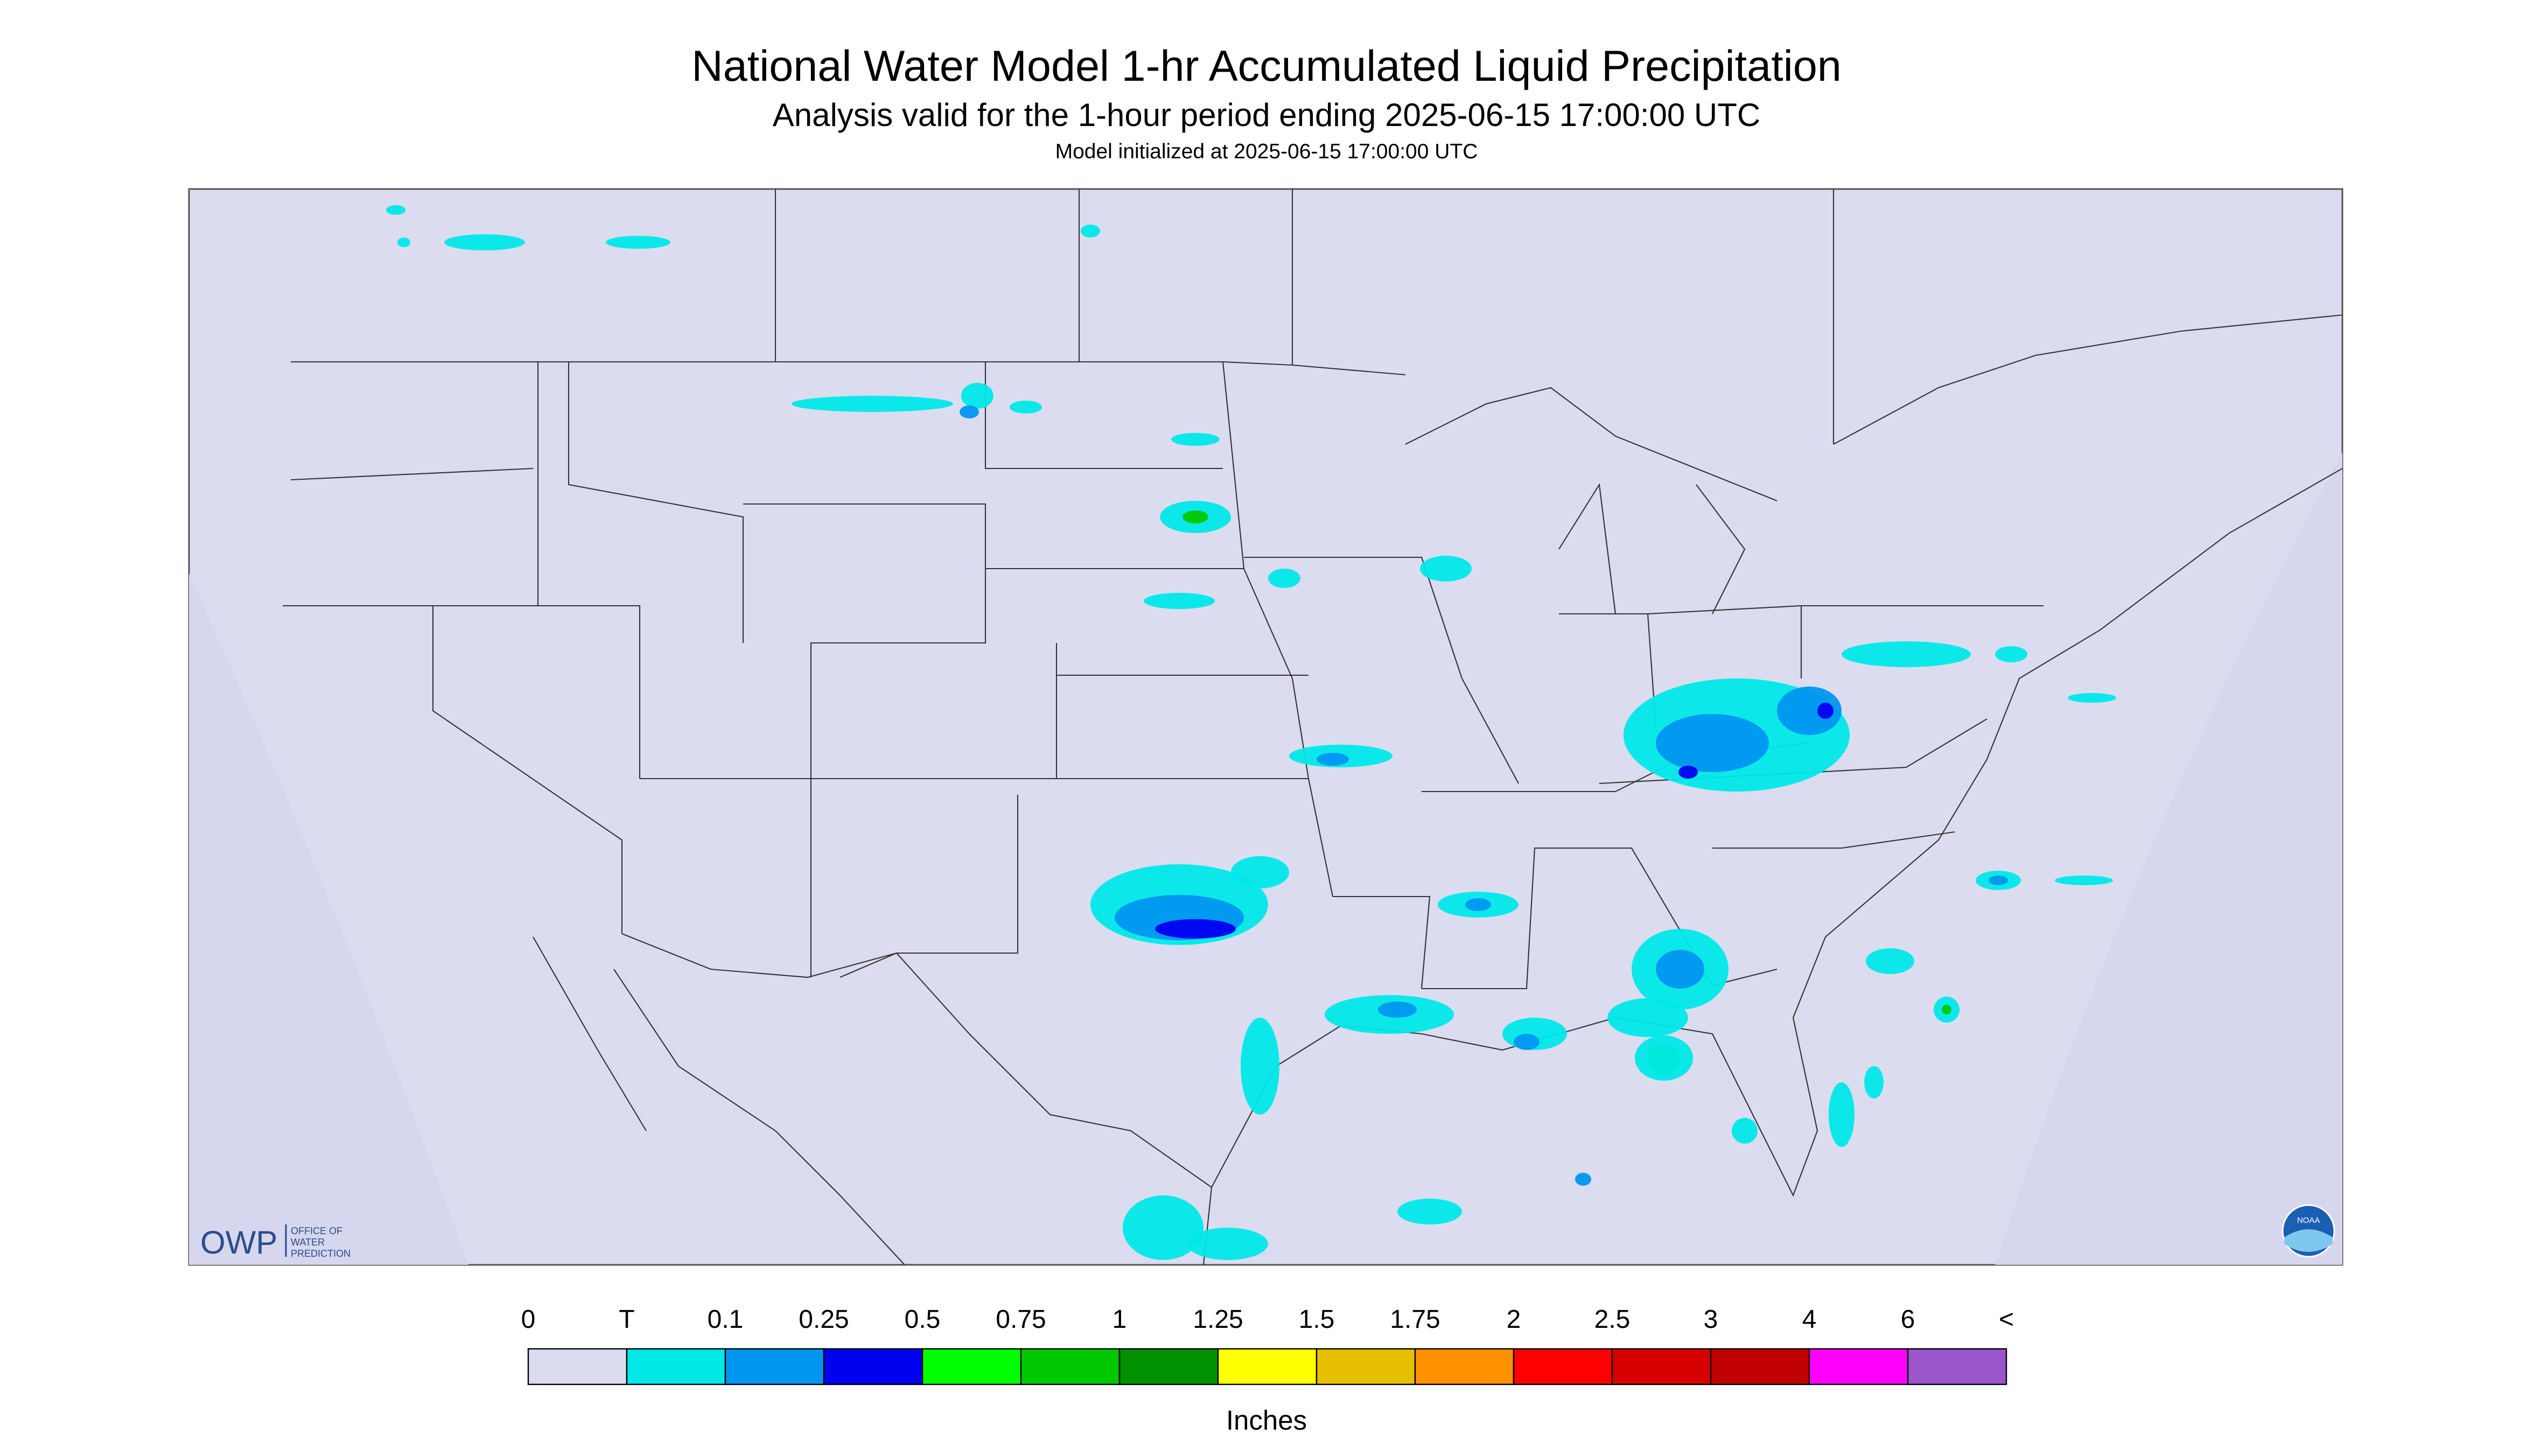 This screenshot has height=1456, width=2533. What do you see at coordinates (2006, 1319) in the screenshot?
I see `legend-label: <` at bounding box center [2006, 1319].